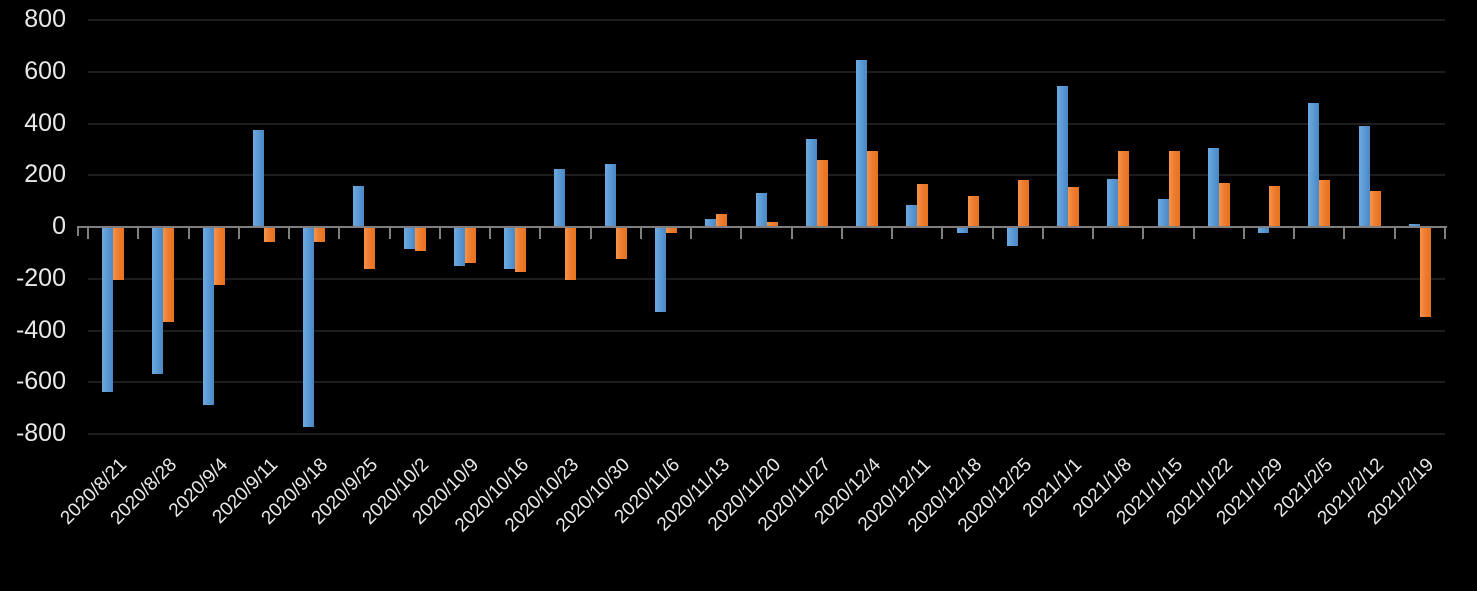 Image resolution: width=1477 pixels, height=591 pixels. What do you see at coordinates (269, 235) in the screenshot?
I see `bar-orange-series-2020/9/11` at bounding box center [269, 235].